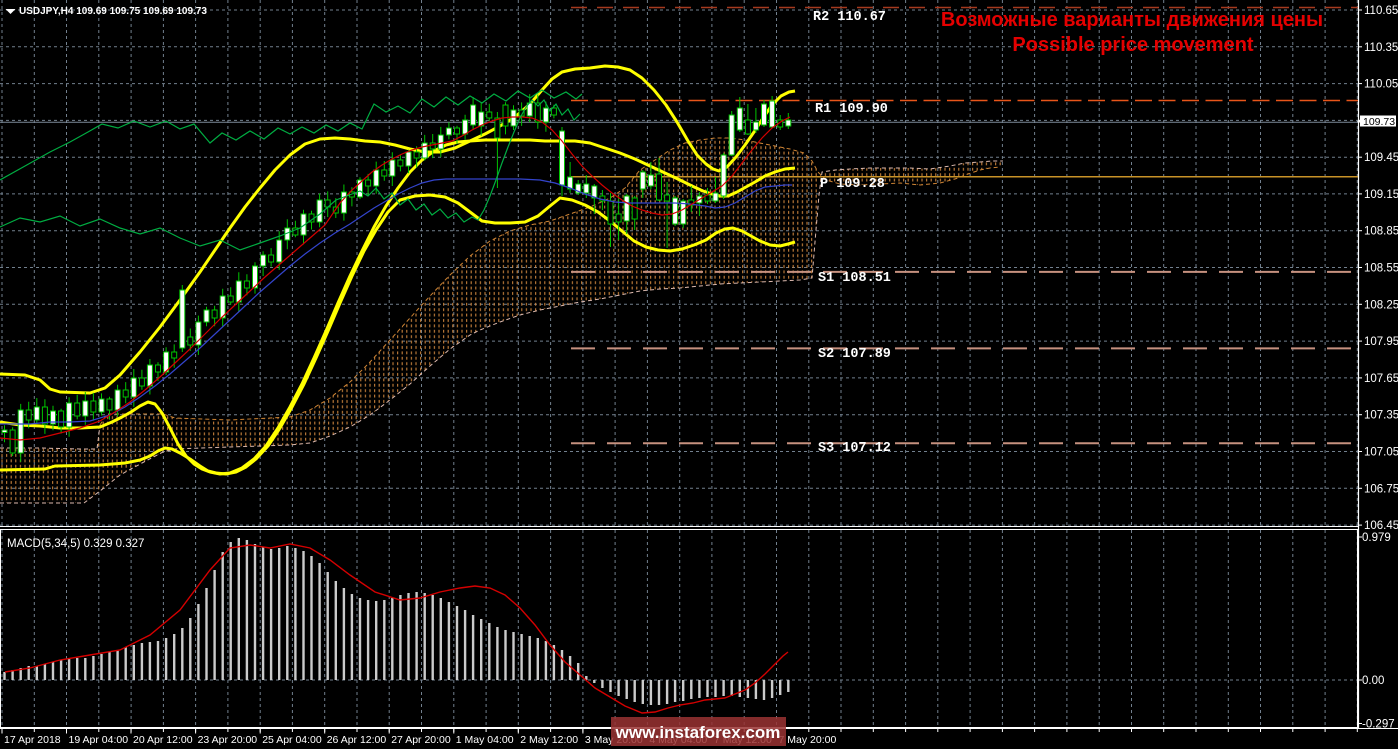  I want to click on svg-text: 109.45, so click(1381, 158).